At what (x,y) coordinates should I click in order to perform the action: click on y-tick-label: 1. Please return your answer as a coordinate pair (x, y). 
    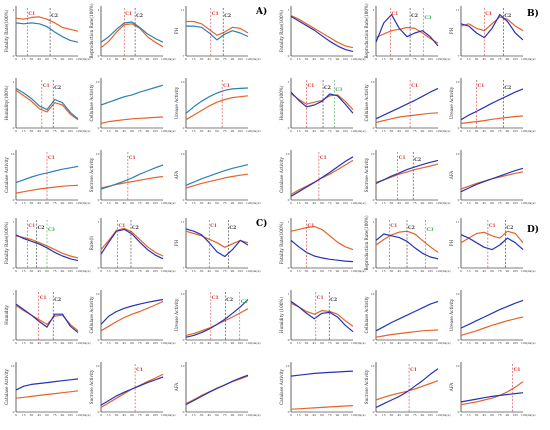
    Looking at the image, I should click on (289, 222).